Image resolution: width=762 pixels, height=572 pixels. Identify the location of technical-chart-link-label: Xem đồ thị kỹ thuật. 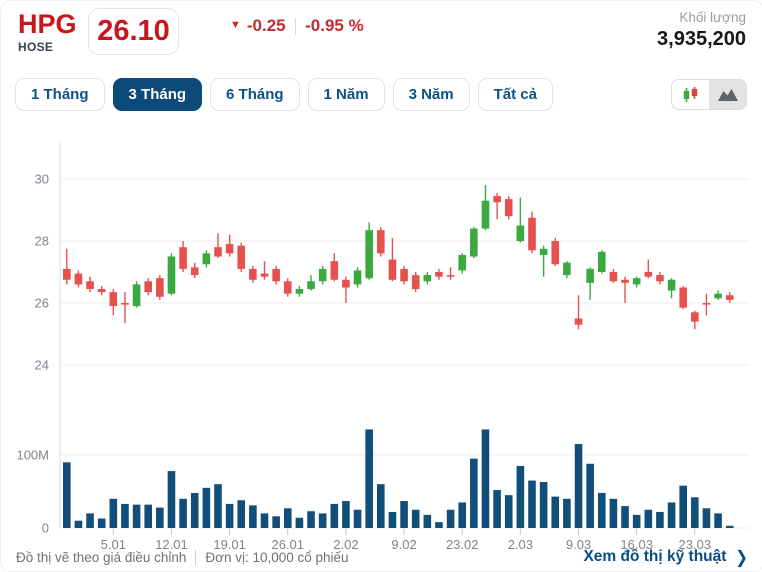
(655, 556).